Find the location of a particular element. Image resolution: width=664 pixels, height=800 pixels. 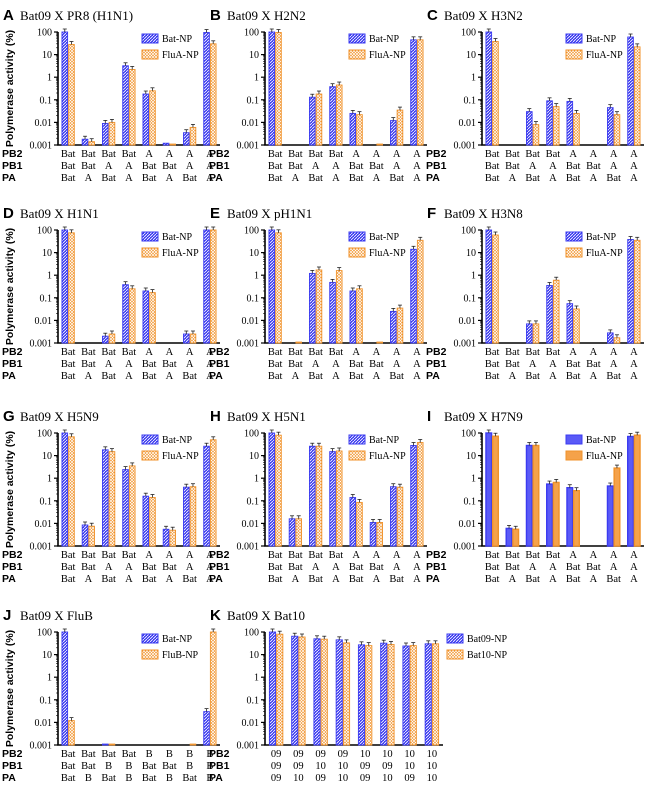

legend-label: Bat09-NP is located at coordinates (487, 639).